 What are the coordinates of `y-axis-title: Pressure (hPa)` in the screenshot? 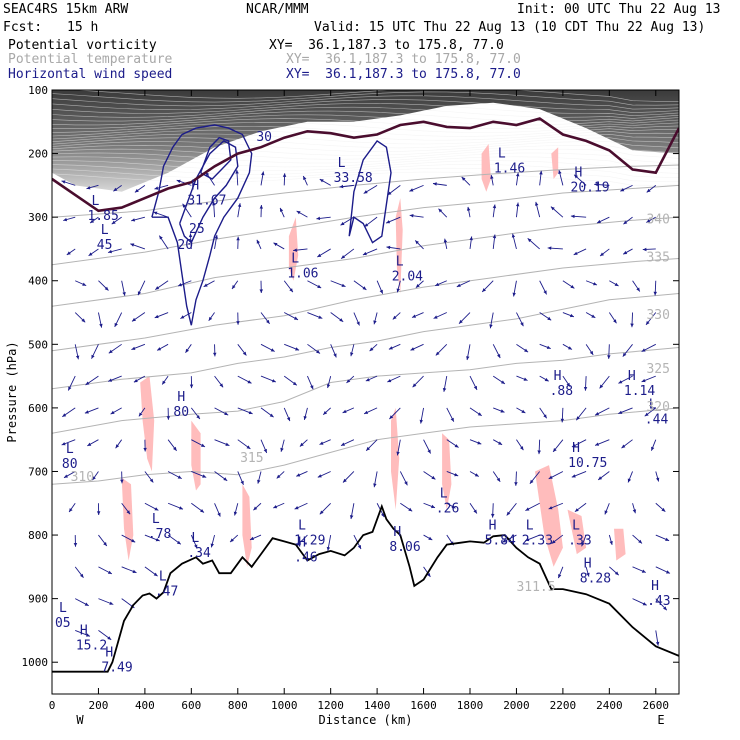 It's located at (12, 391).